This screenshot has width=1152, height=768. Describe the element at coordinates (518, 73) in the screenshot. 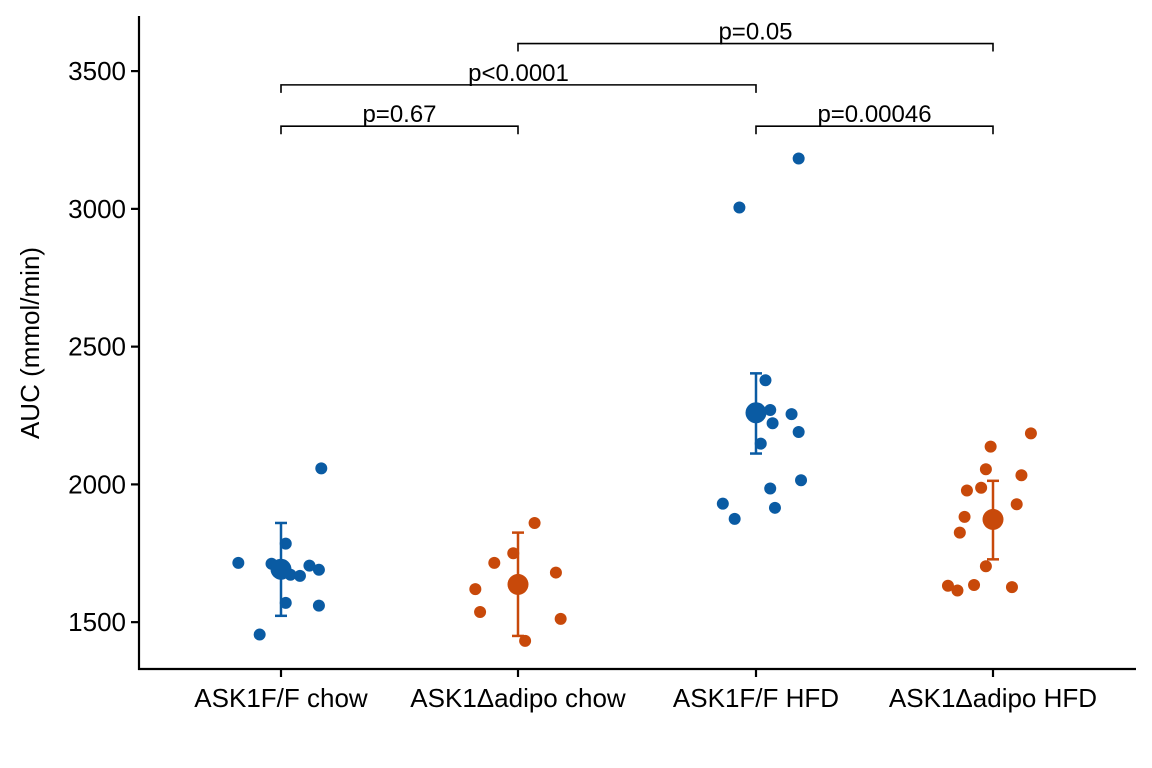

I see `p-value-label: p<0.0001` at that location.